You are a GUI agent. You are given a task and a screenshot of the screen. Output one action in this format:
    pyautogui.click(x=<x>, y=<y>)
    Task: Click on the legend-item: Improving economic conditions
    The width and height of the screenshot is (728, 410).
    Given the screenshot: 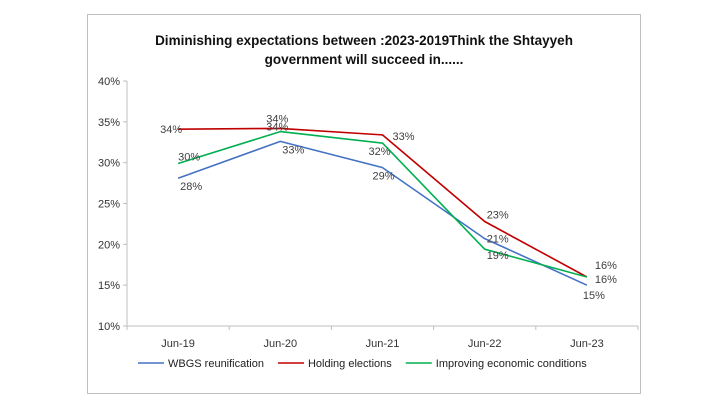 What is the action you would take?
    pyautogui.click(x=512, y=364)
    